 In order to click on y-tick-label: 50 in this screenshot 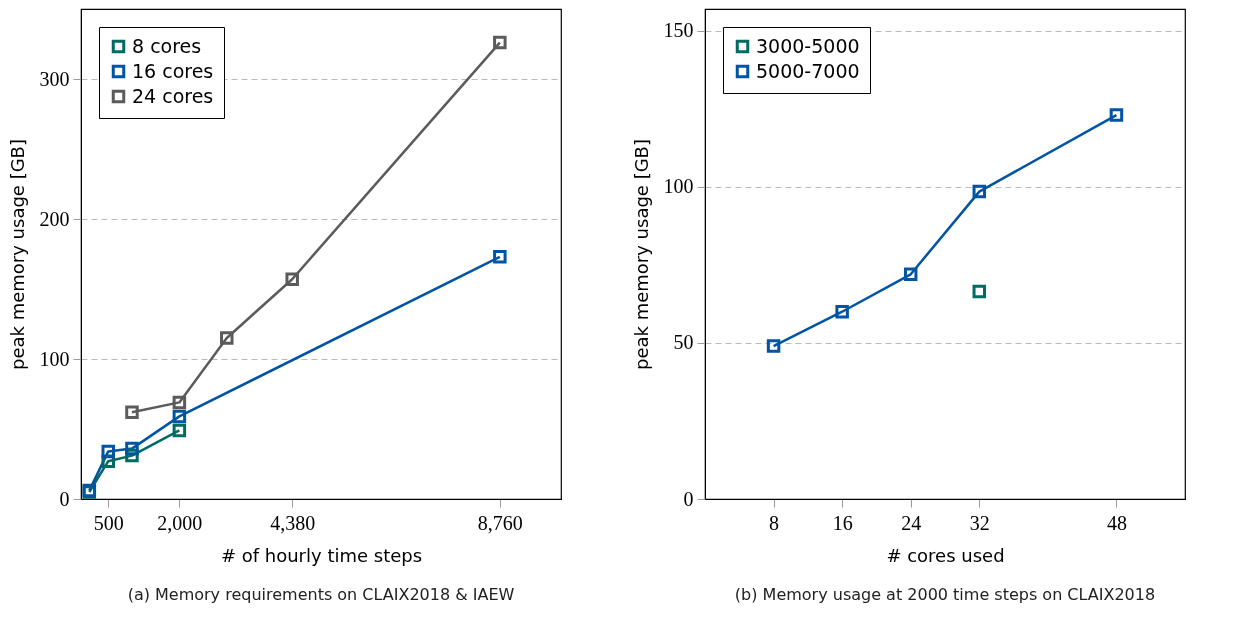, I will do `click(683, 342)`.